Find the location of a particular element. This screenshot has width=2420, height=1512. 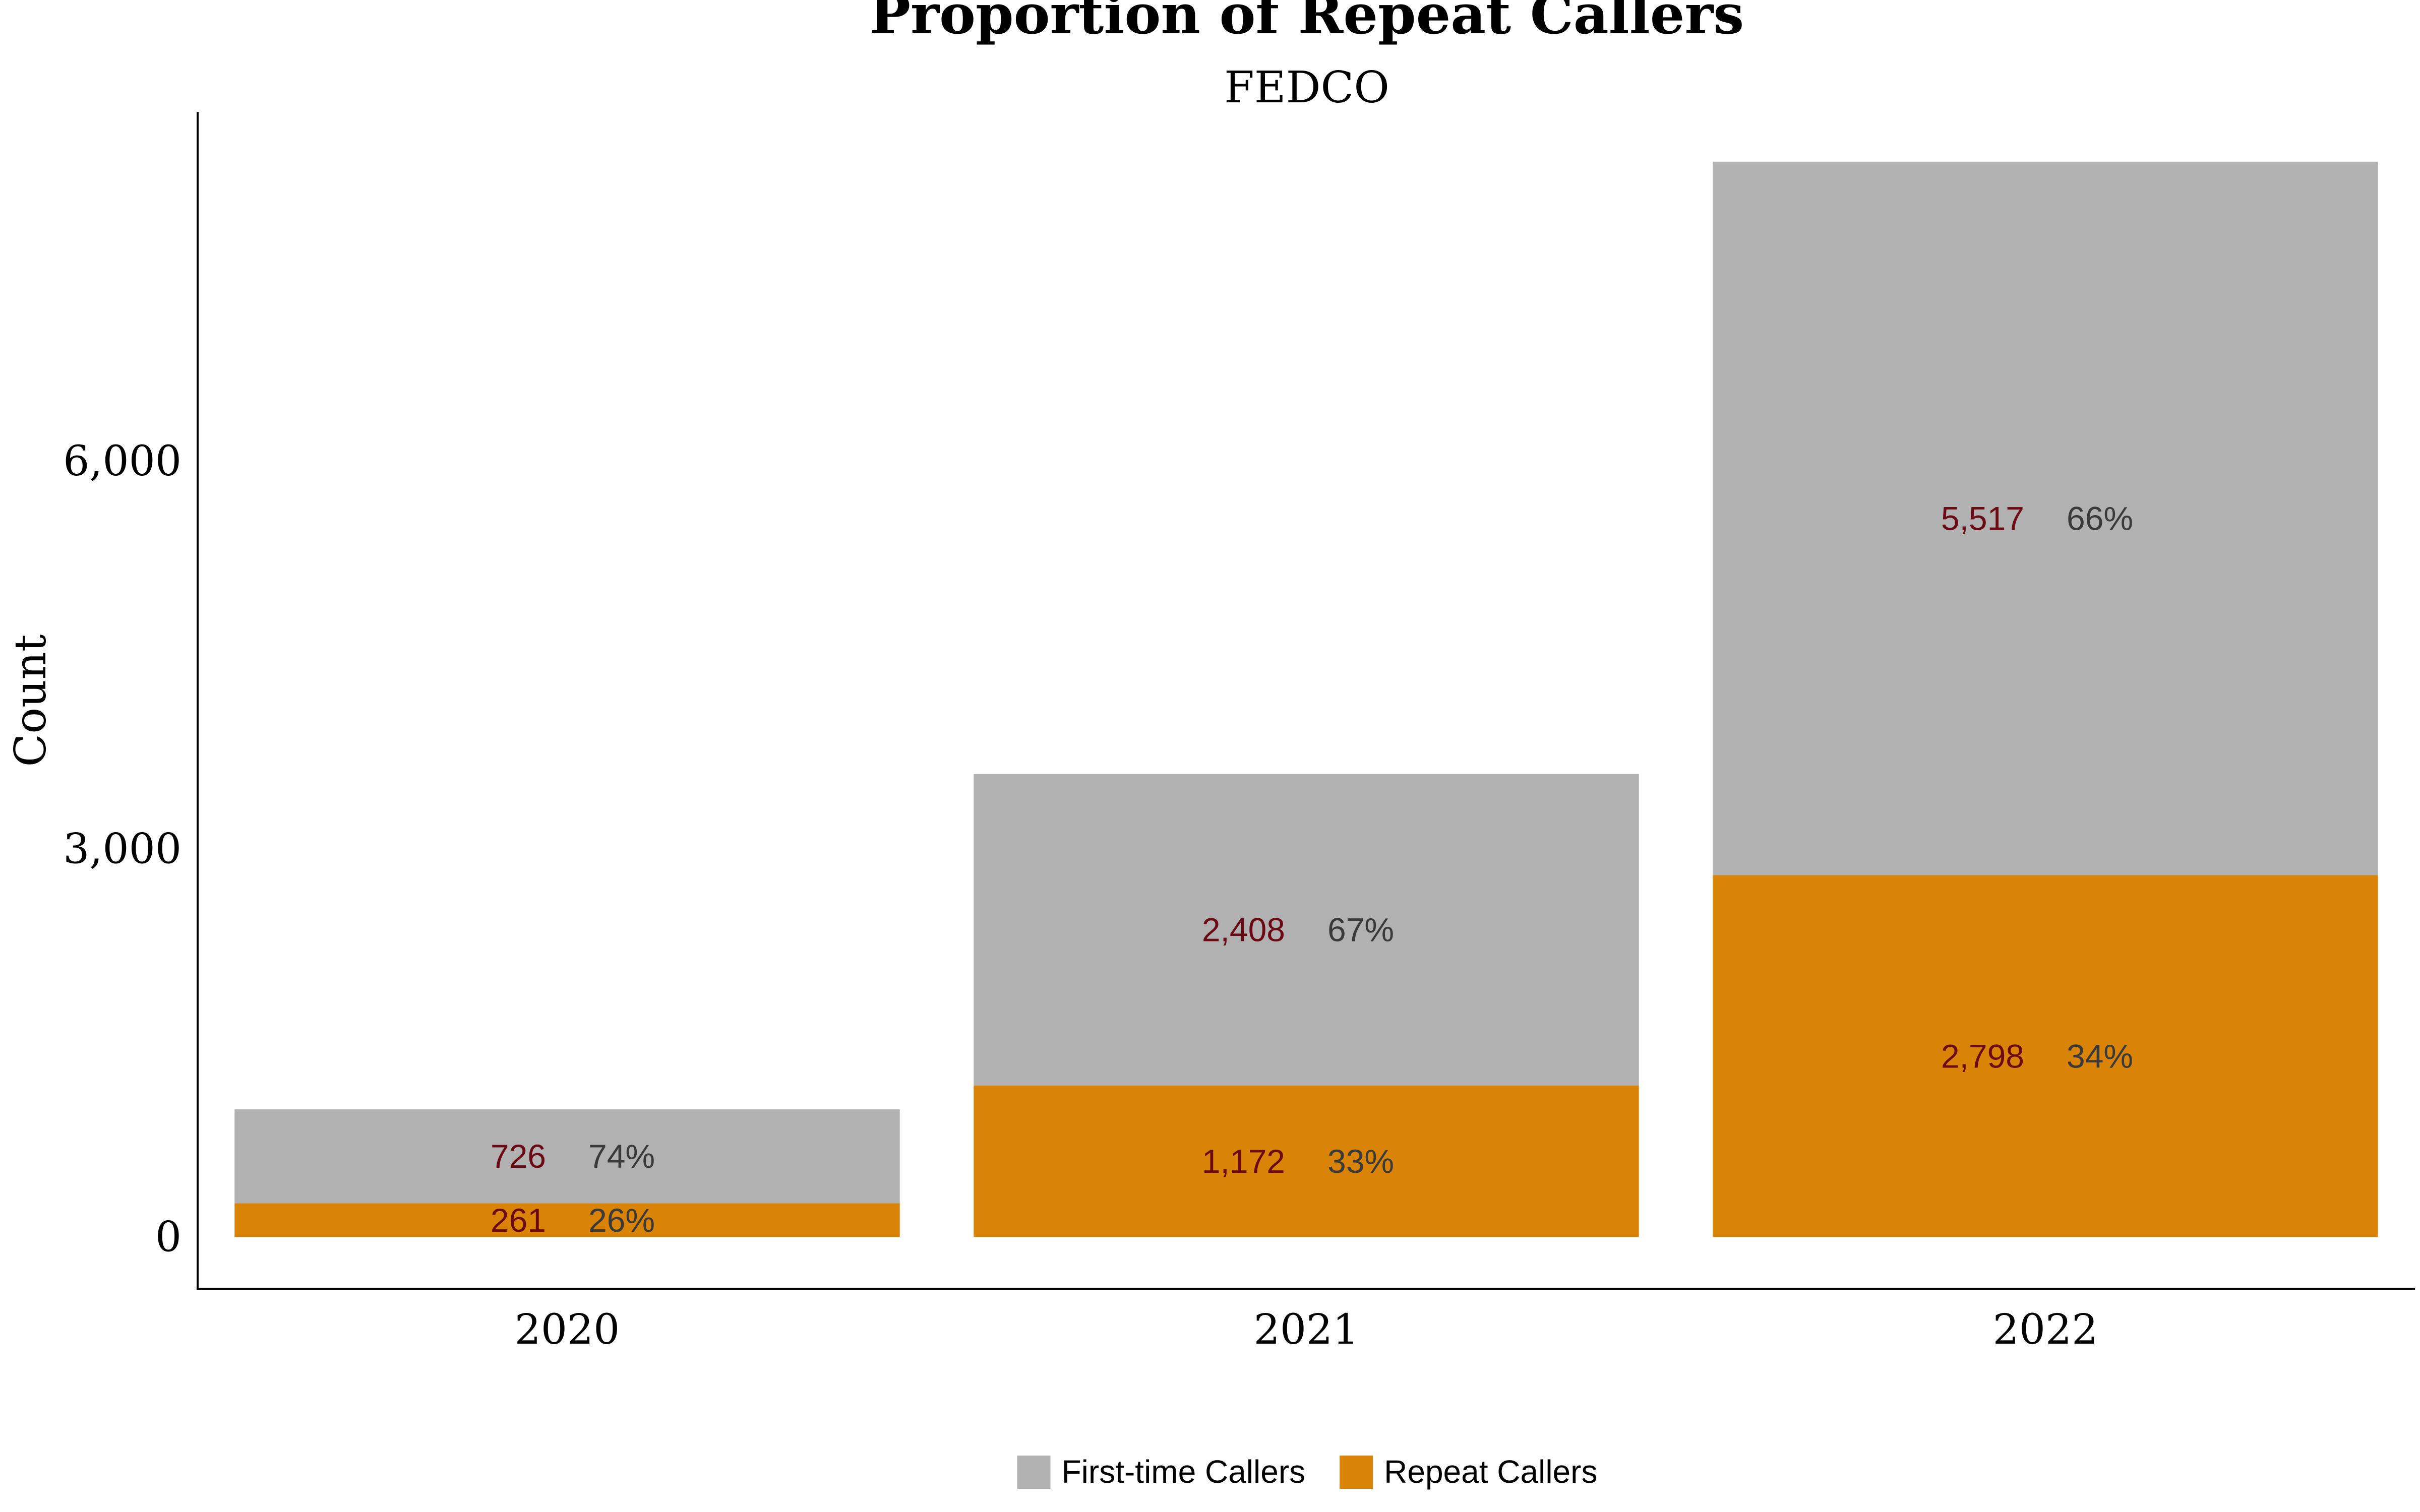

bar-value-label: 2,798 is located at coordinates (1982, 1056).